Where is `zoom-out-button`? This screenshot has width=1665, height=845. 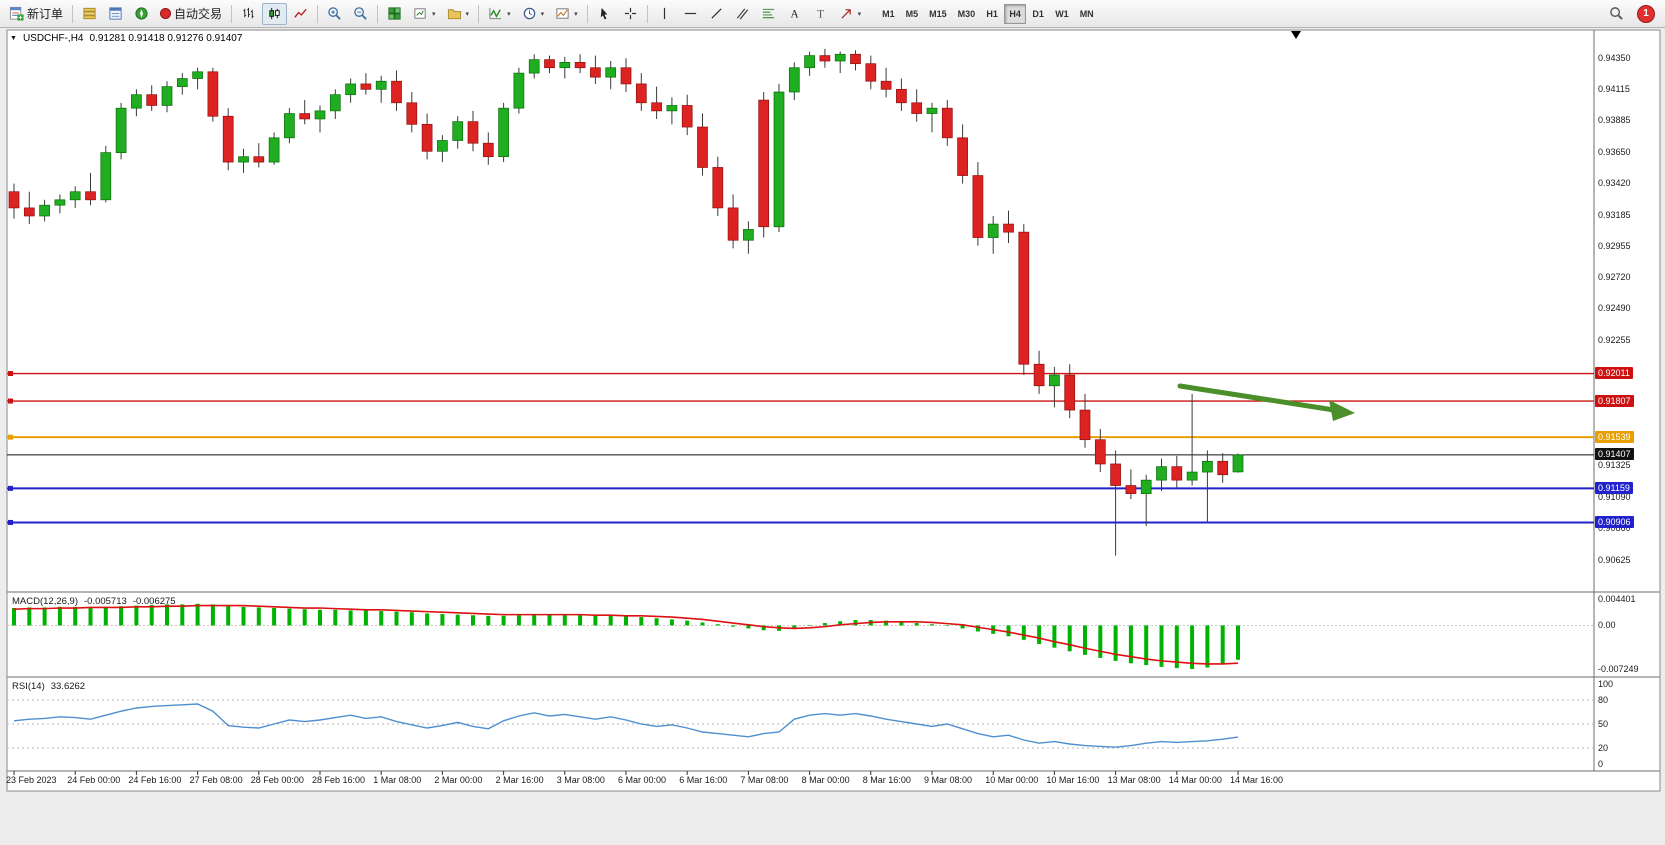 zoom-out-button is located at coordinates (360, 14).